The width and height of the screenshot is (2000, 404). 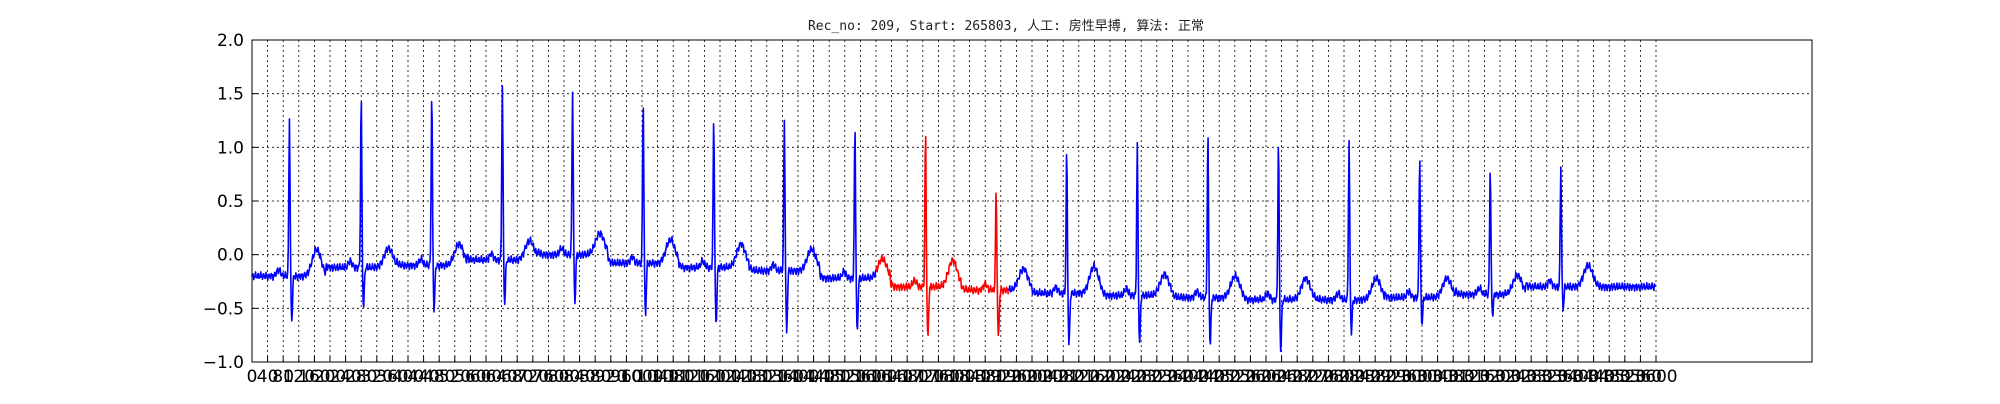 I want to click on x-tick-label: 1560, so click(x=860, y=377).